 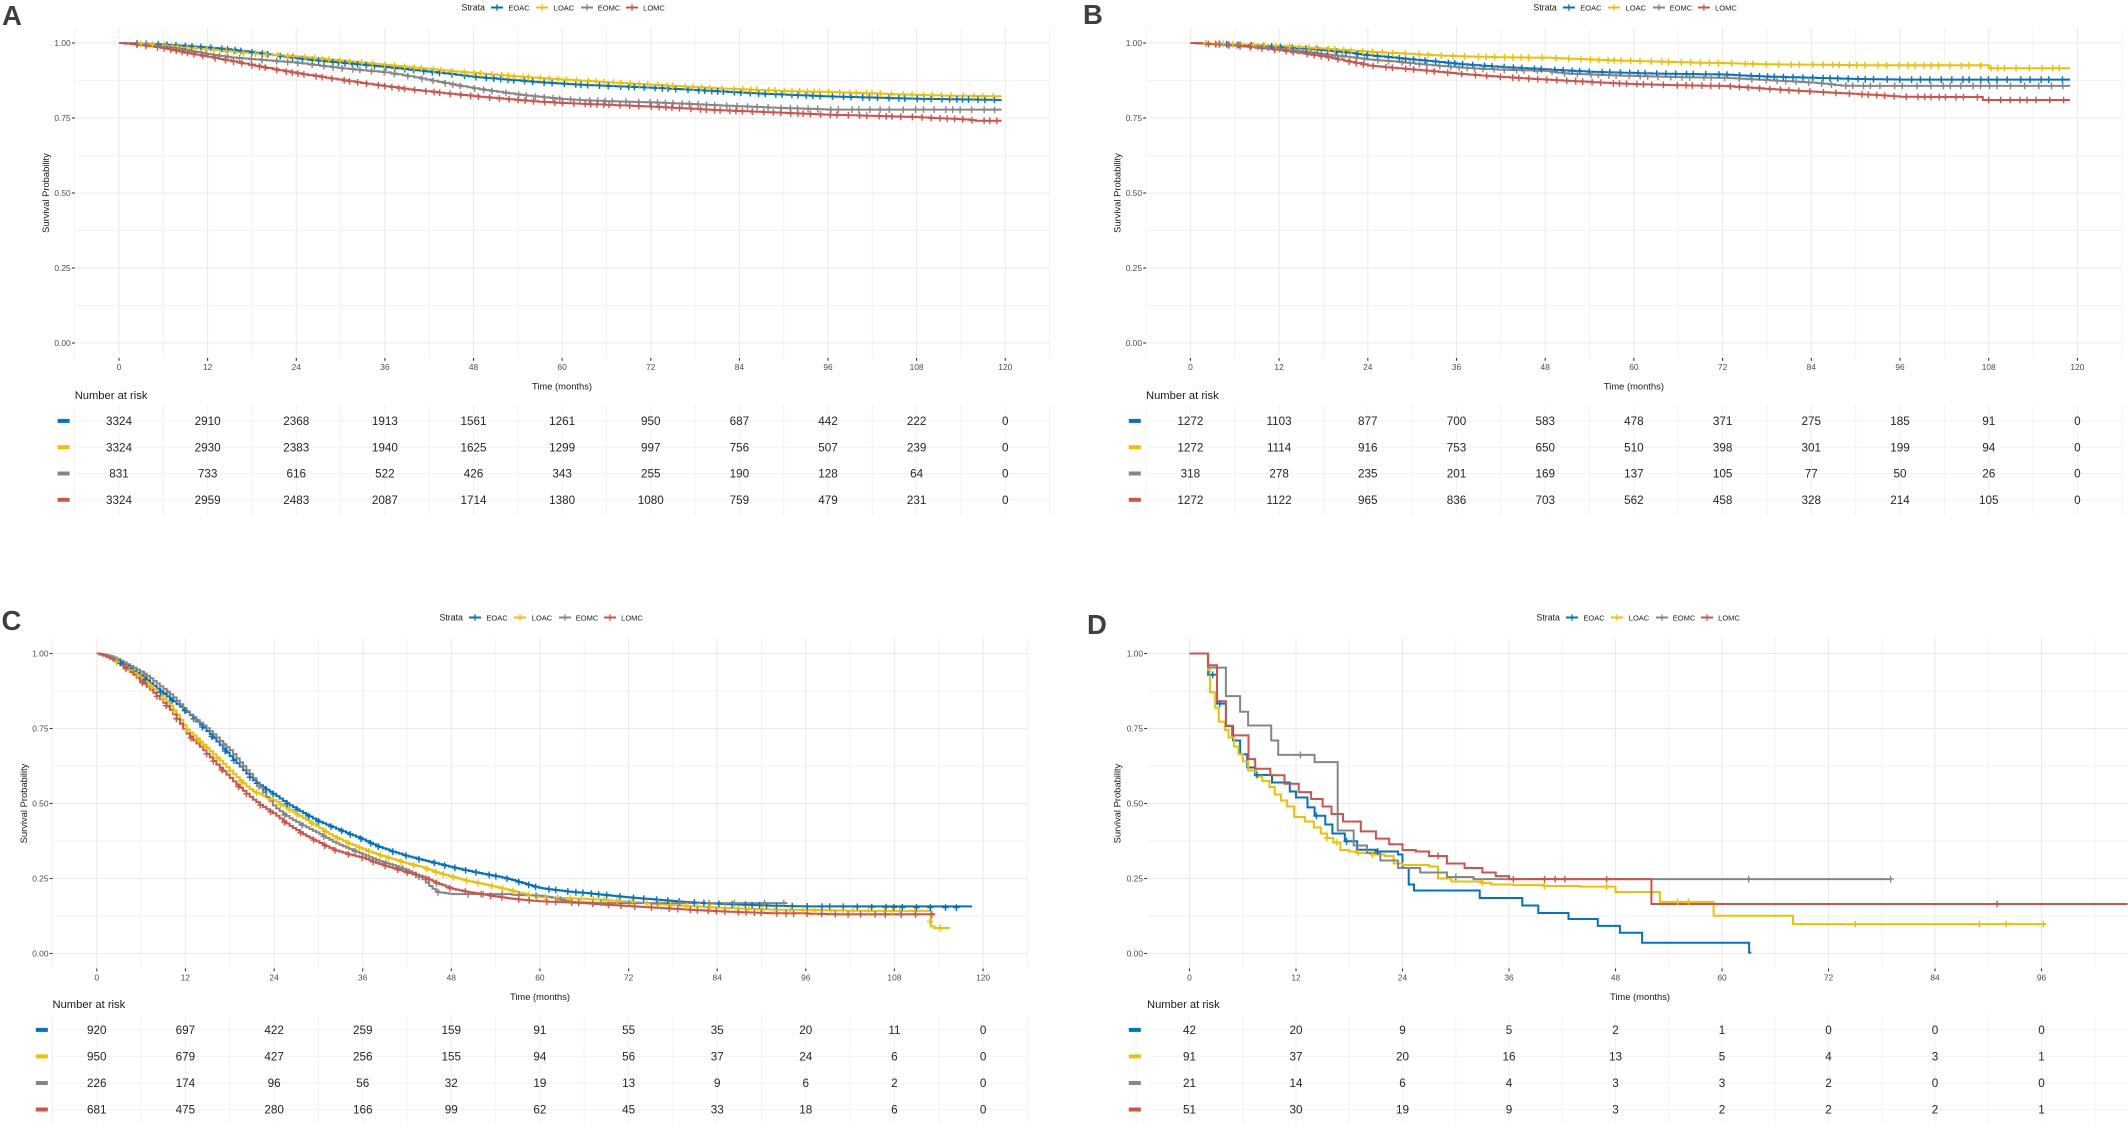 I want to click on svg-text: 2368, so click(x=296, y=421).